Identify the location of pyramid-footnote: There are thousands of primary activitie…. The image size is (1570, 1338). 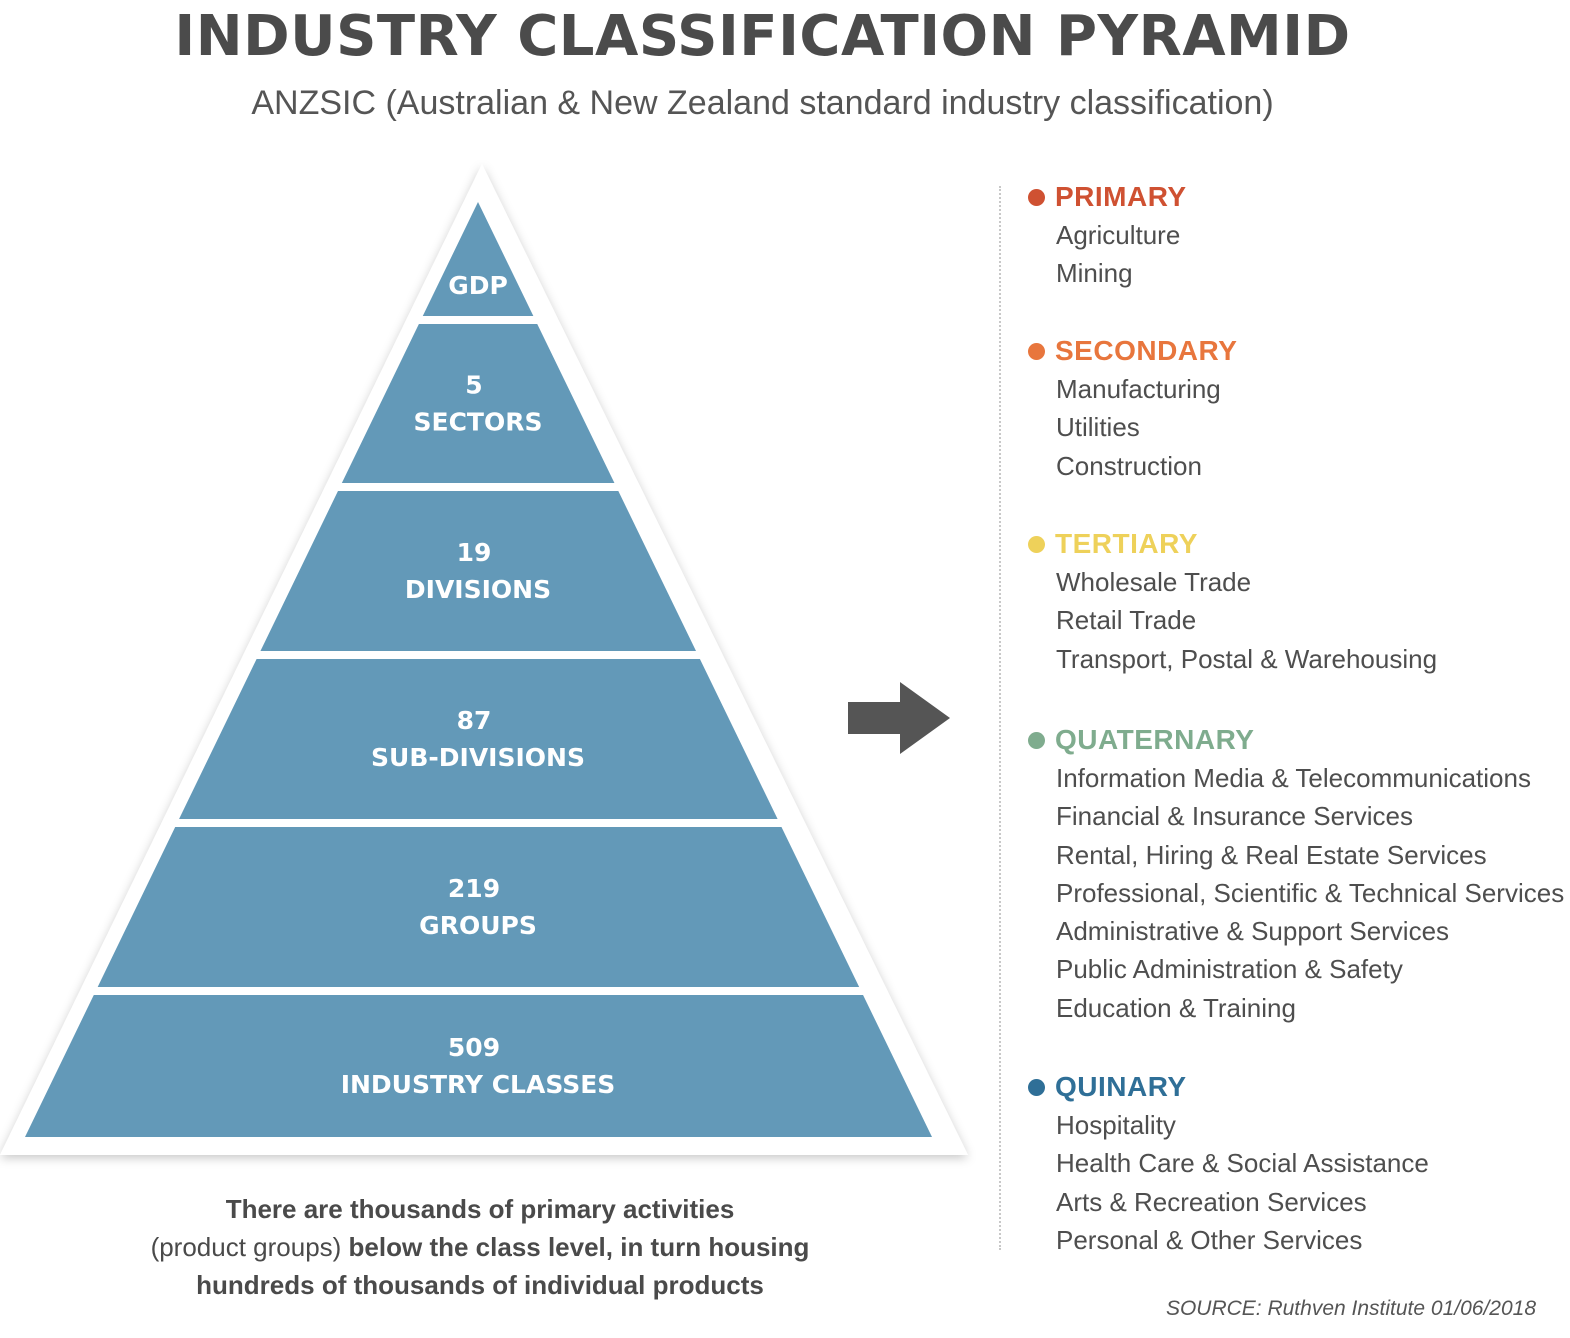
(480, 1247).